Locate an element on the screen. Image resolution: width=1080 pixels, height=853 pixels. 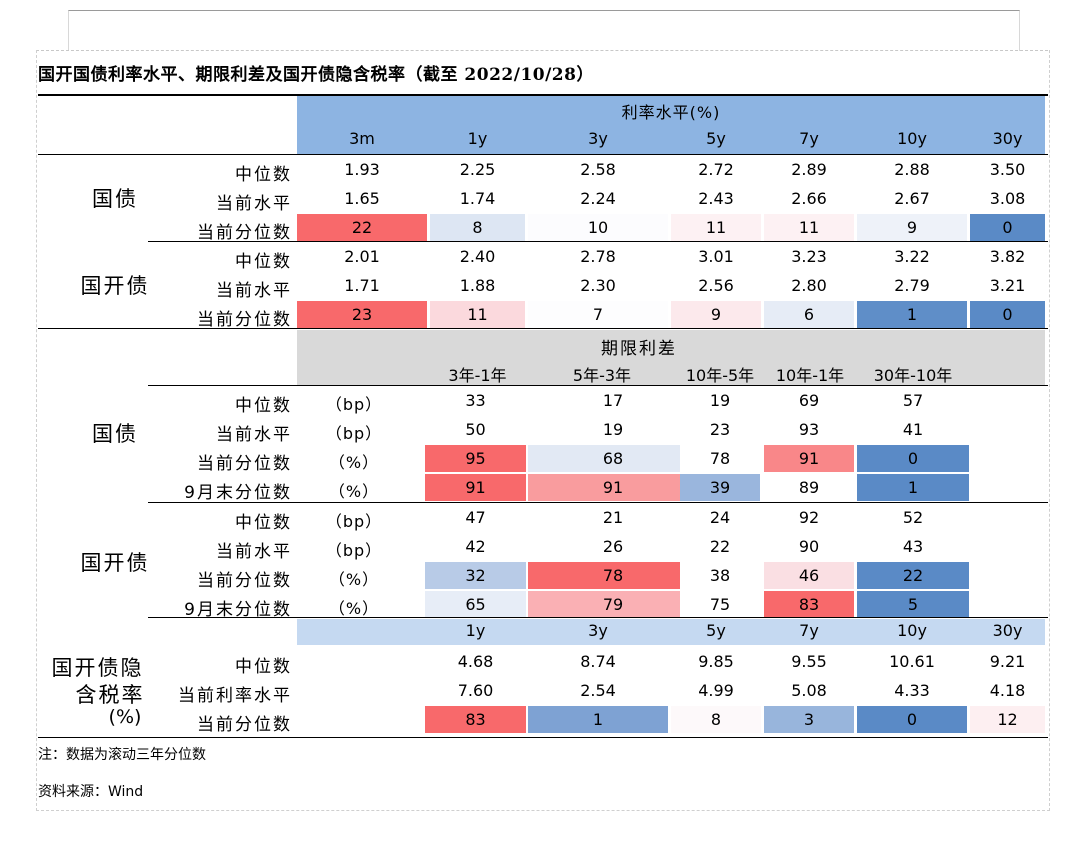
rate-value-cell: 0 is located at coordinates (1007, 227).